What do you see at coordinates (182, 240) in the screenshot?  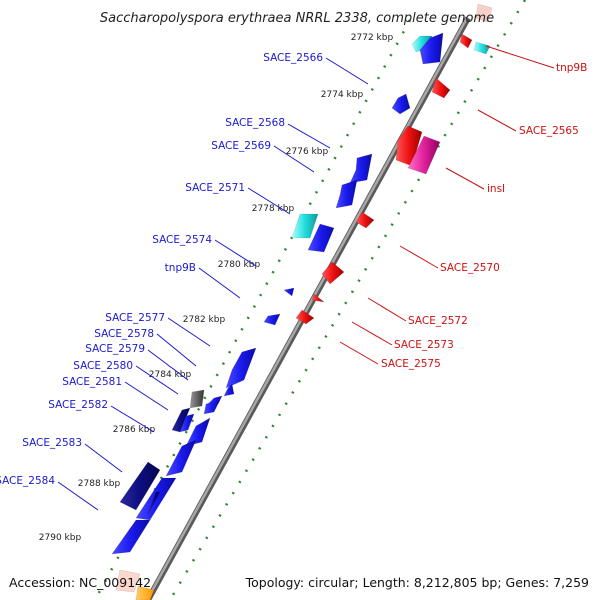 I see `gene-label-forward: SACE_2574` at bounding box center [182, 240].